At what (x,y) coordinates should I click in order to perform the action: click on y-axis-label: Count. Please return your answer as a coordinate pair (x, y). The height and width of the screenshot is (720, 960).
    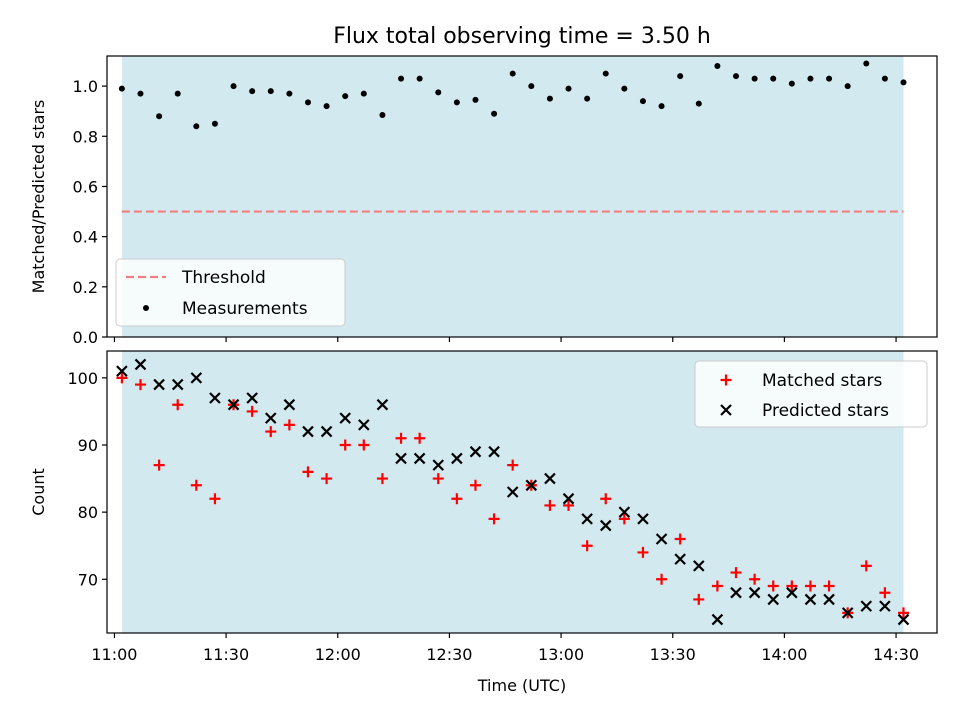
    Looking at the image, I should click on (38, 492).